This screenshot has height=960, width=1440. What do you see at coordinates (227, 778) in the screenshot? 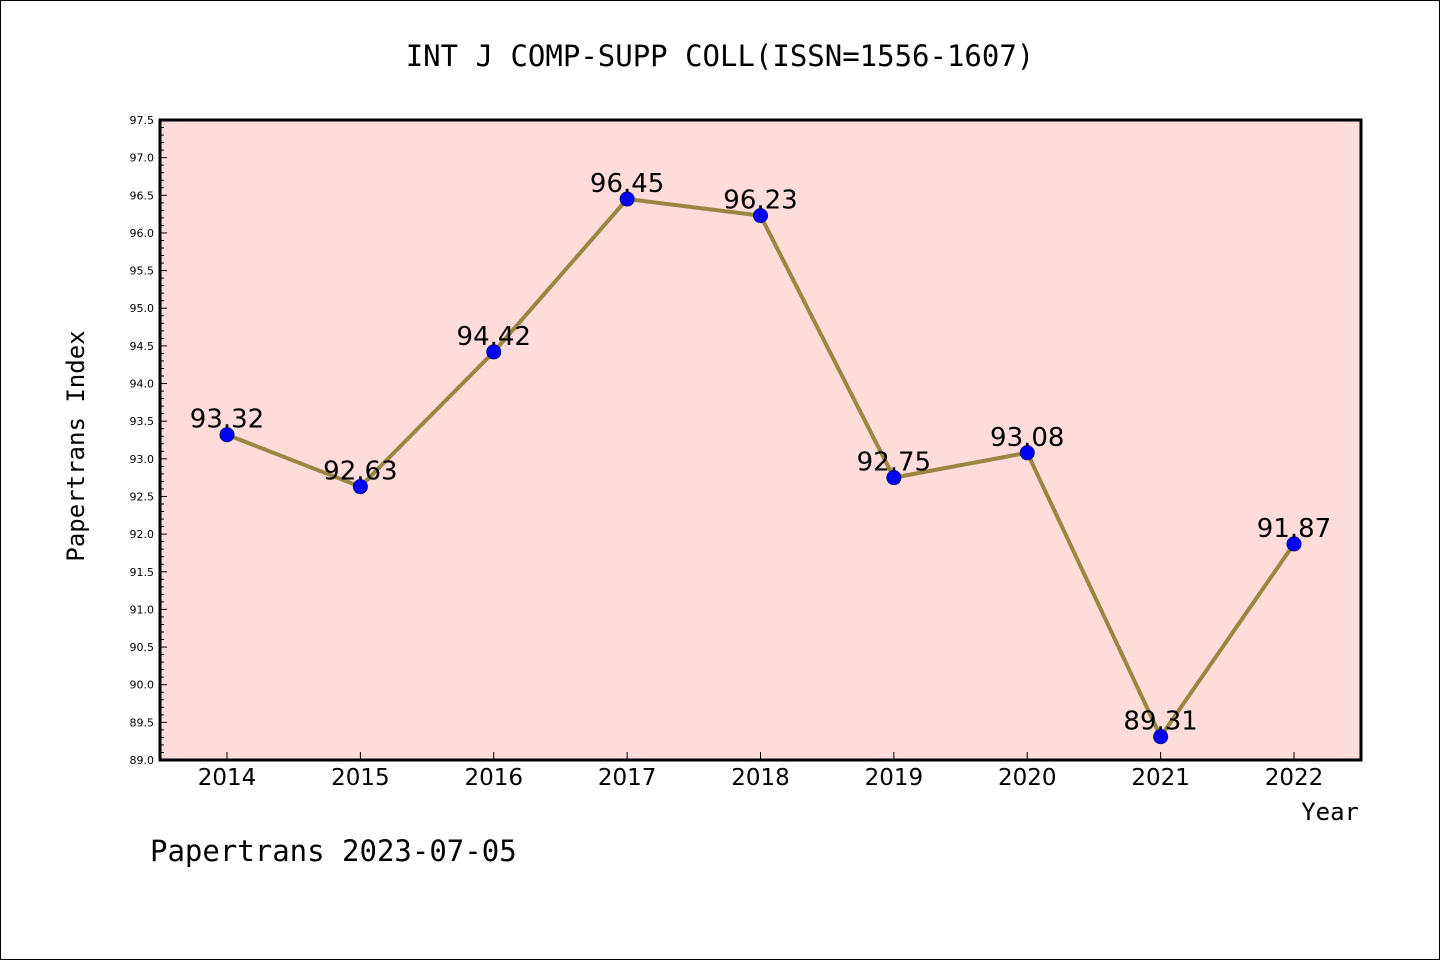
I see `x-tick-label: 2014` at bounding box center [227, 778].